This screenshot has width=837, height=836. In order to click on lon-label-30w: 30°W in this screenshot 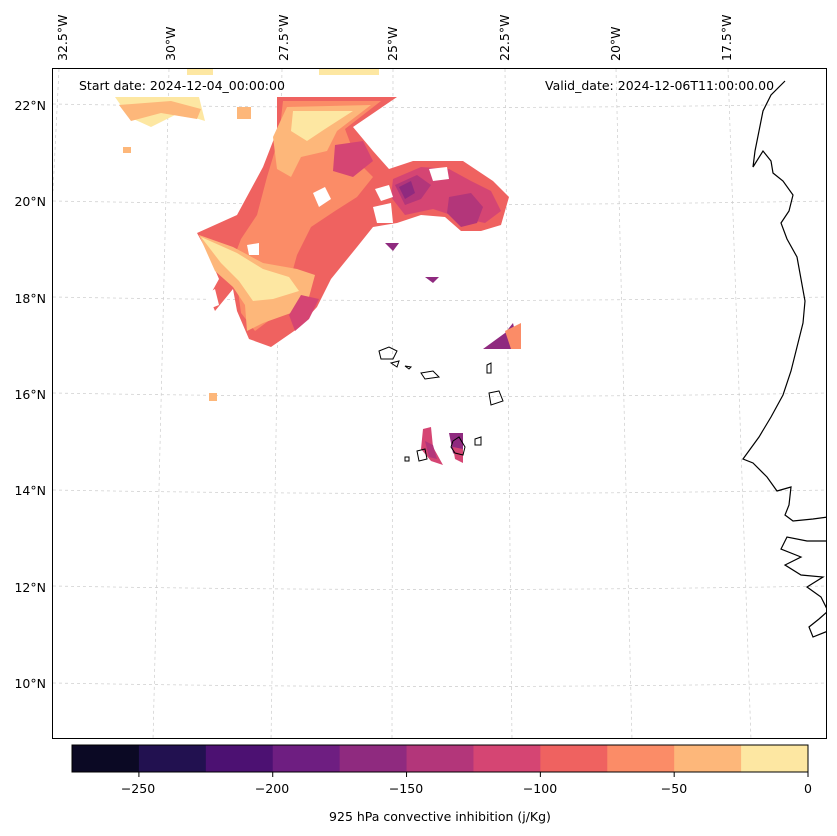, I will do `click(170, 43)`.